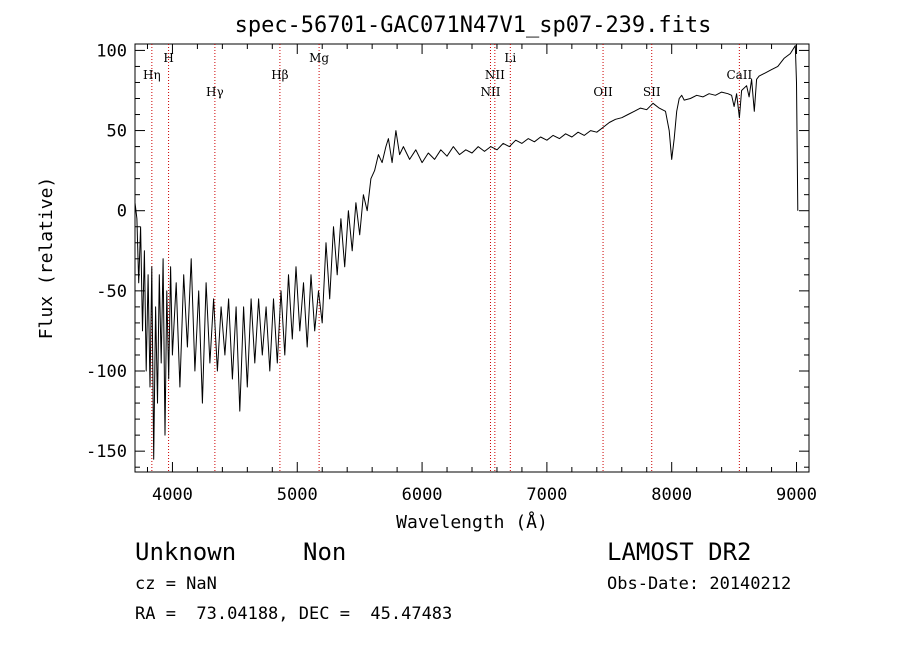 The width and height of the screenshot is (900, 649). I want to click on x-tick-label: 6000, so click(422, 495).